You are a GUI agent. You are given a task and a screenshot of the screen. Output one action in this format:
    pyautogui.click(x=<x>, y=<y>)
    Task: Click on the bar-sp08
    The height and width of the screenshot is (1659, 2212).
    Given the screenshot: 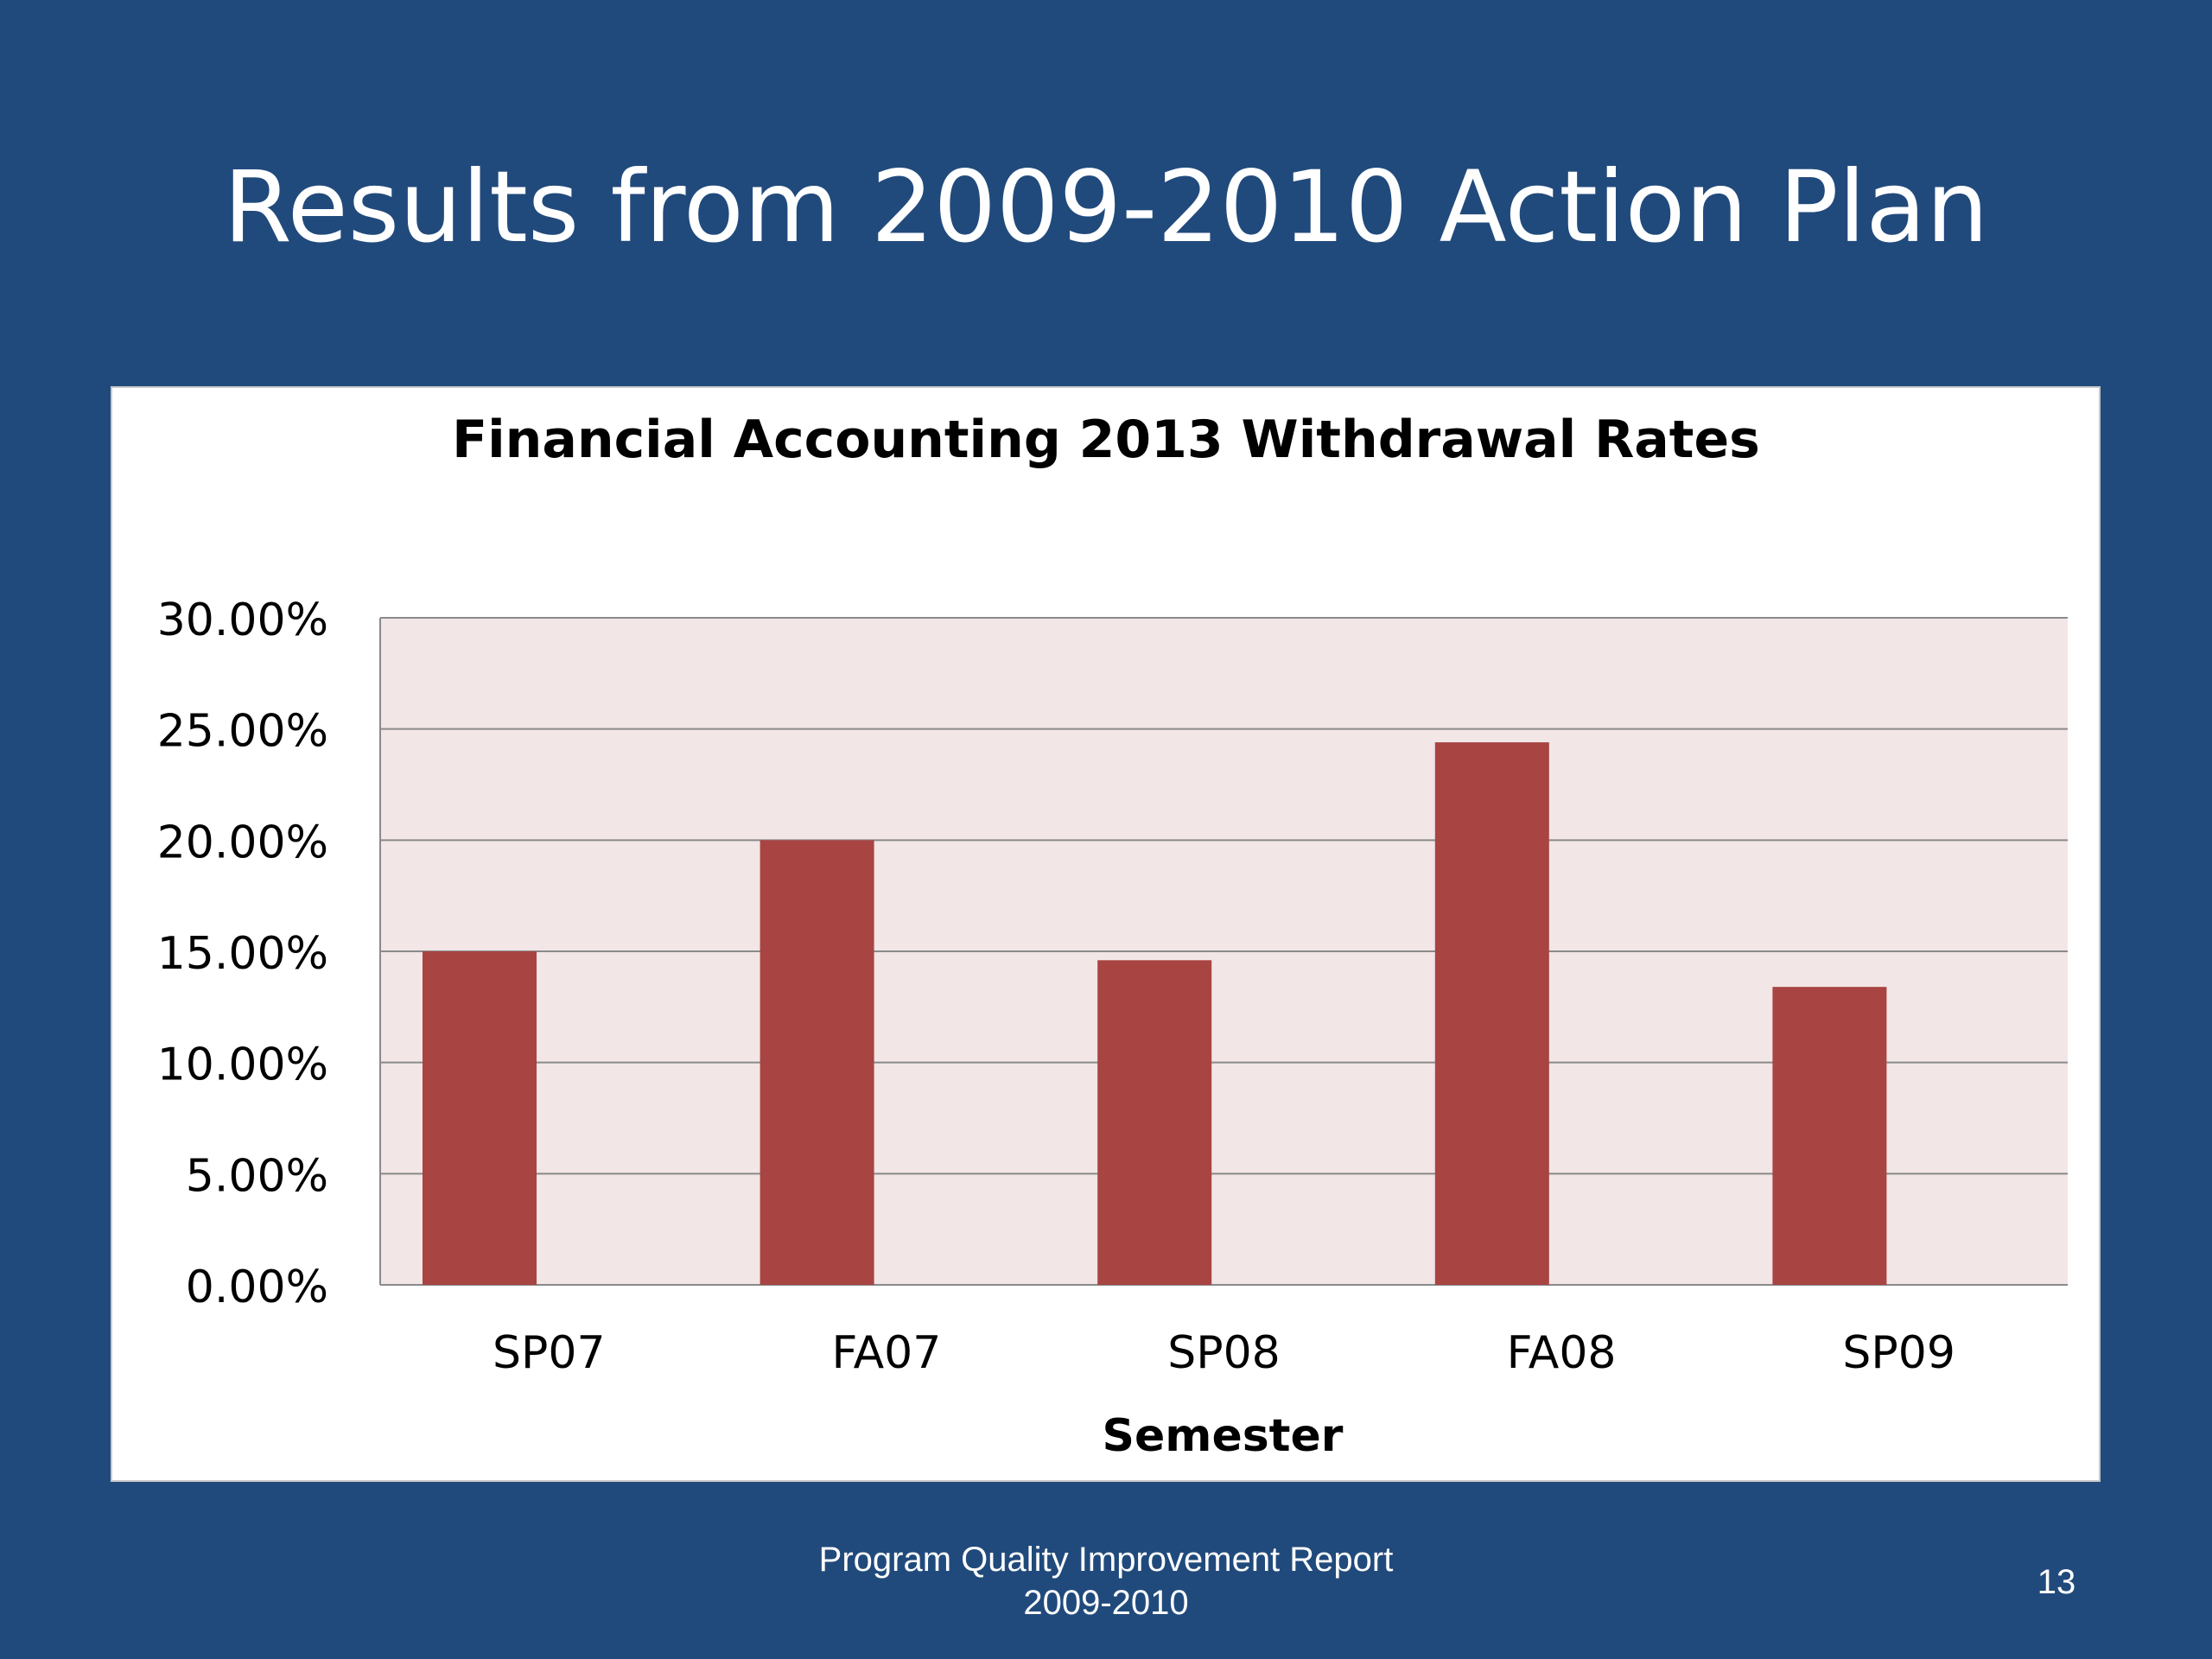 What is the action you would take?
    pyautogui.click(x=1154, y=1122)
    